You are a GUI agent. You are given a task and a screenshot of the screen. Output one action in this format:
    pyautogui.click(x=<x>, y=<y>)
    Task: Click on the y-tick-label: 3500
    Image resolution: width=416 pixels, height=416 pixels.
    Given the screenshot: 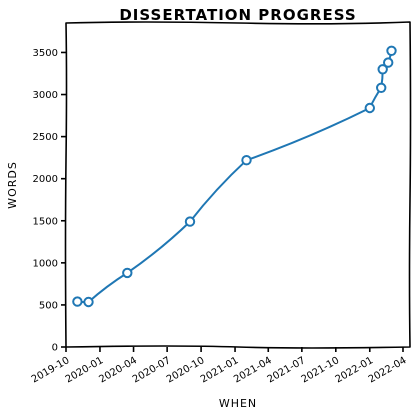 What is the action you would take?
    pyautogui.click(x=45, y=53)
    